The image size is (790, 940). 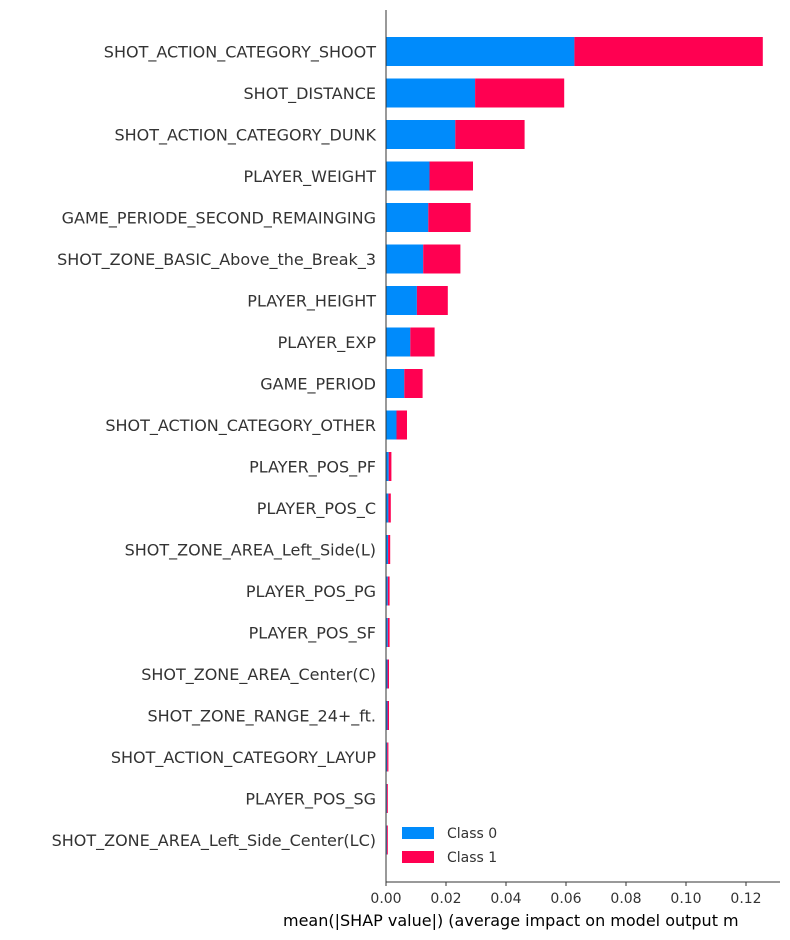 I want to click on feature-label: SHOT_ACTION_CATEGORY_SHOOT, so click(x=240, y=53).